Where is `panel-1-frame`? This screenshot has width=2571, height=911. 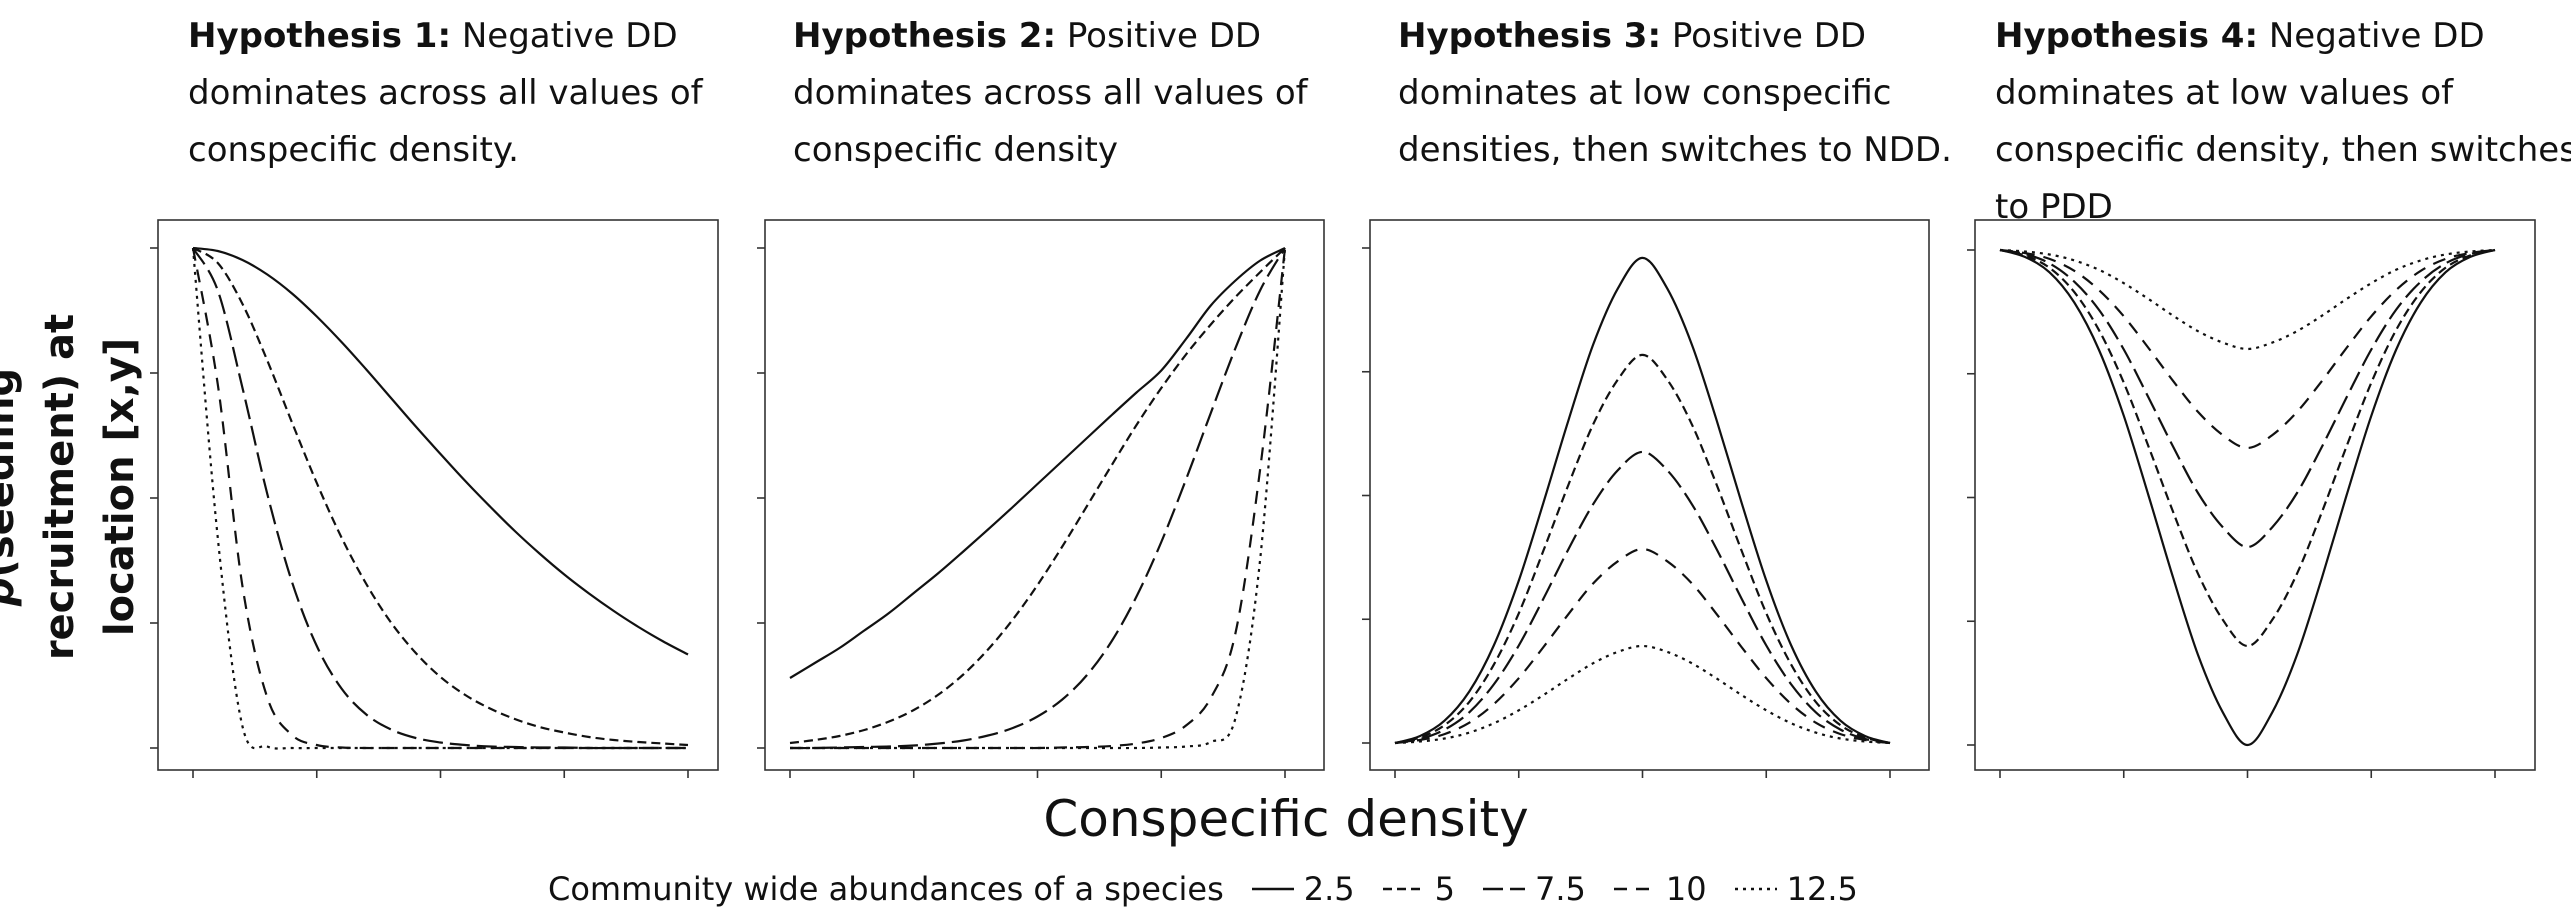 panel-1-frame is located at coordinates (438, 495).